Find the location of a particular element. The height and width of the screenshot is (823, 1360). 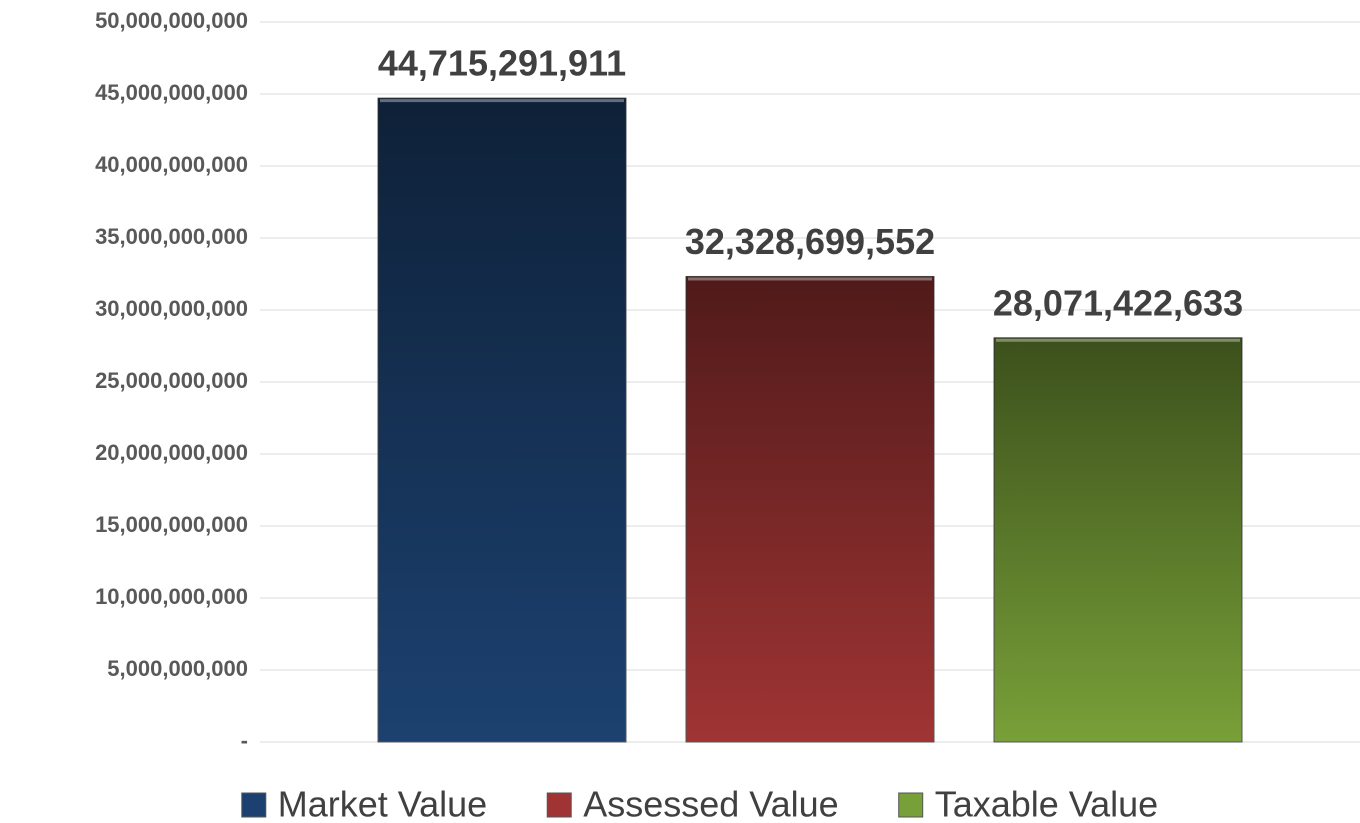

data-label: 28,071,422,633 is located at coordinates (1118, 302).